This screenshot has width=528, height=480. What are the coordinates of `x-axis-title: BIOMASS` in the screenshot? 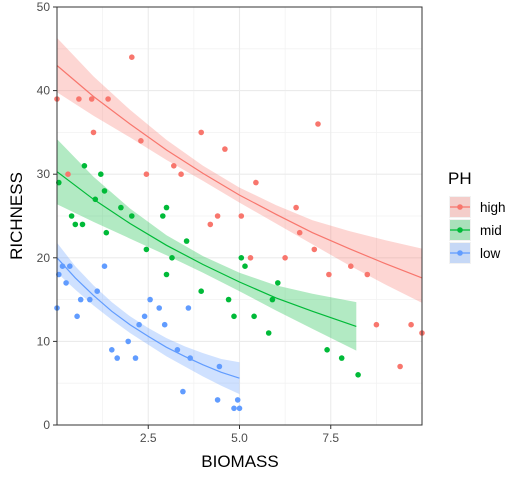 It's located at (239, 461).